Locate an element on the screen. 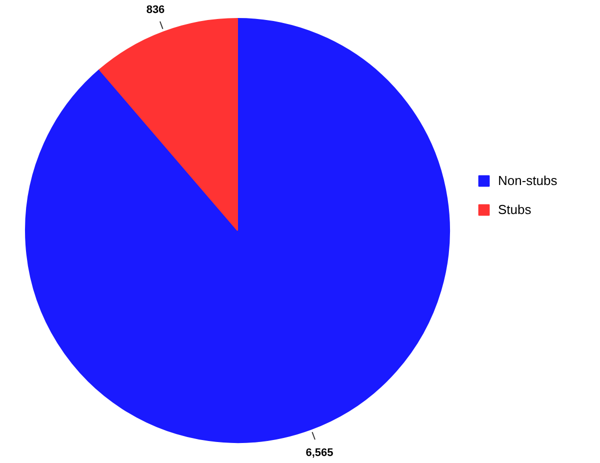 The width and height of the screenshot is (600, 463). data-label: 836 is located at coordinates (155, 10).